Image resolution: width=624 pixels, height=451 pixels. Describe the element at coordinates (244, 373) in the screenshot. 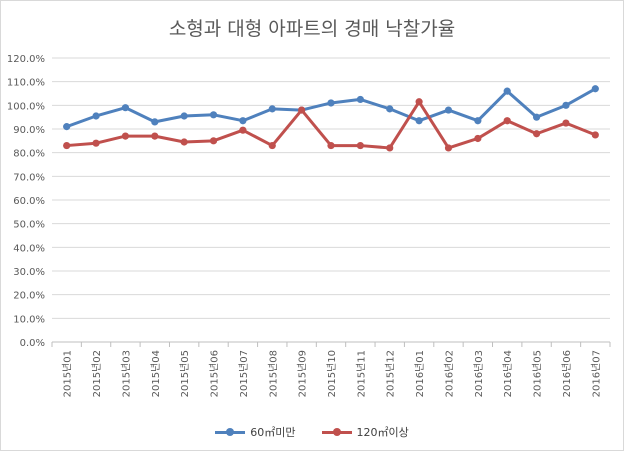

I see `x-tick-label: 2015년07` at that location.